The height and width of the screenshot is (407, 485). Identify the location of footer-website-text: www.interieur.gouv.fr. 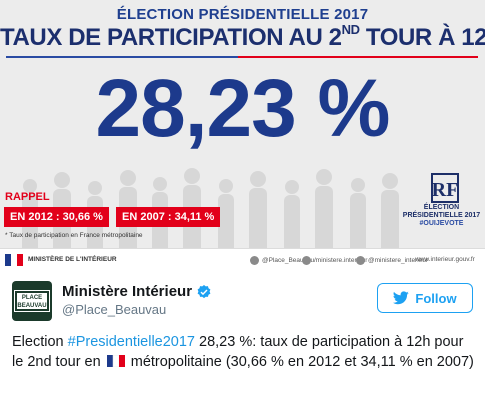
(445, 259).